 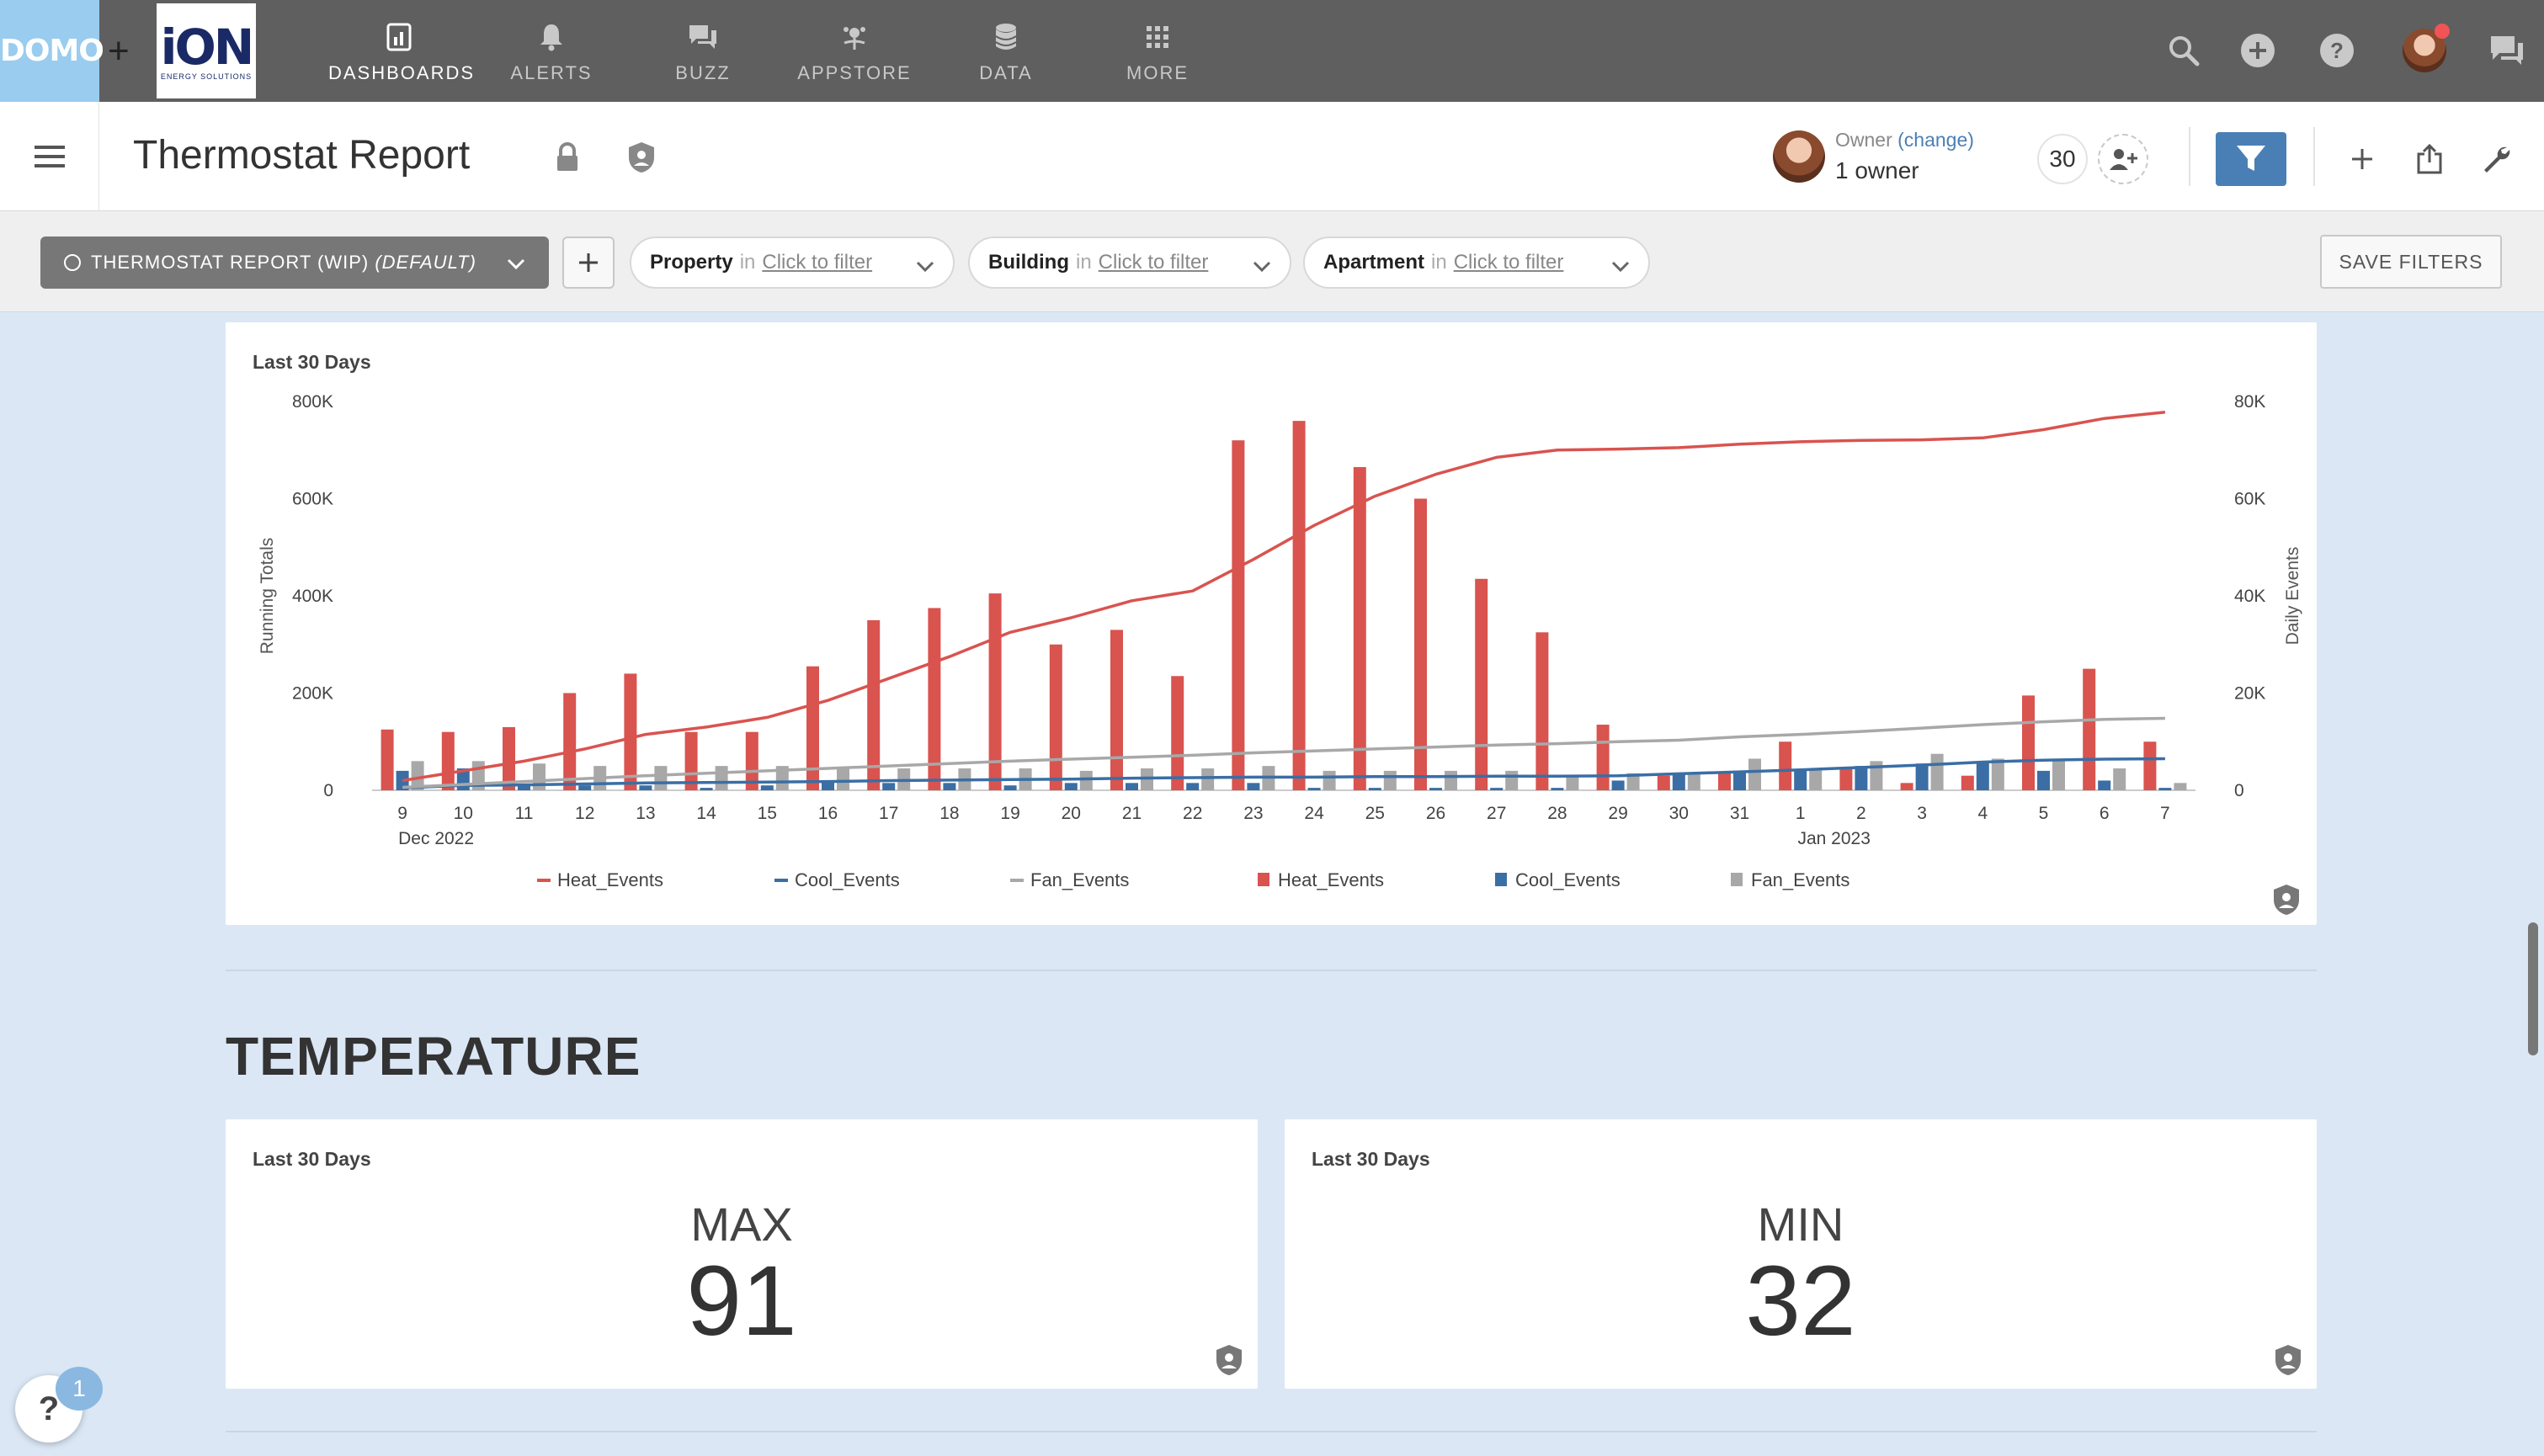 What do you see at coordinates (2411, 262) in the screenshot?
I see `save-filters-button: SAVE FILTERS` at bounding box center [2411, 262].